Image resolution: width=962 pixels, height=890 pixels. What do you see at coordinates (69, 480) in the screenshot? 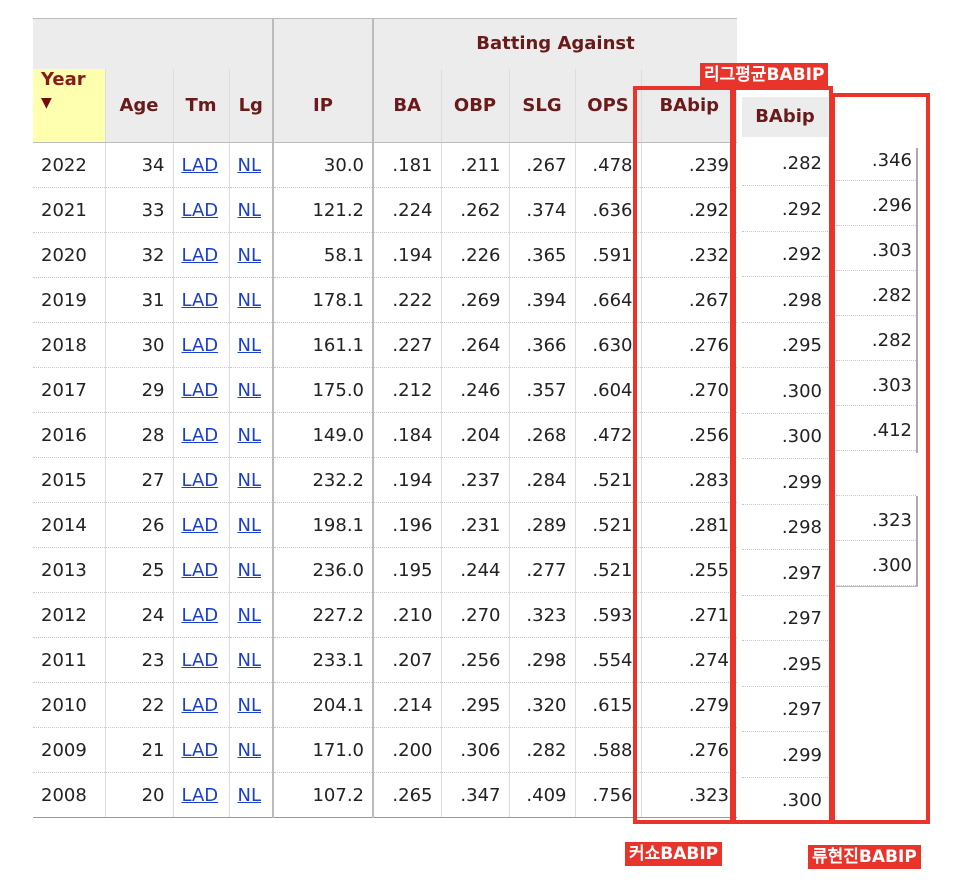
I see `year-cell: 2015` at bounding box center [69, 480].